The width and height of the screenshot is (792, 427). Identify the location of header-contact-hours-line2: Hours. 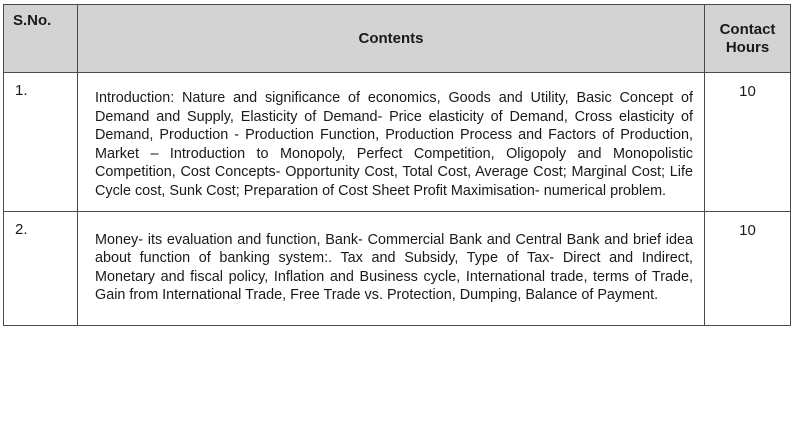
(747, 47).